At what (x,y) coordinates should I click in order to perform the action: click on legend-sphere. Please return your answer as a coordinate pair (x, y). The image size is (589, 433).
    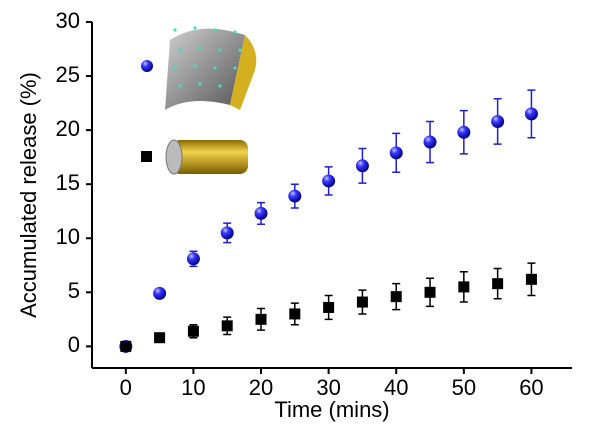
    Looking at the image, I should click on (147, 66).